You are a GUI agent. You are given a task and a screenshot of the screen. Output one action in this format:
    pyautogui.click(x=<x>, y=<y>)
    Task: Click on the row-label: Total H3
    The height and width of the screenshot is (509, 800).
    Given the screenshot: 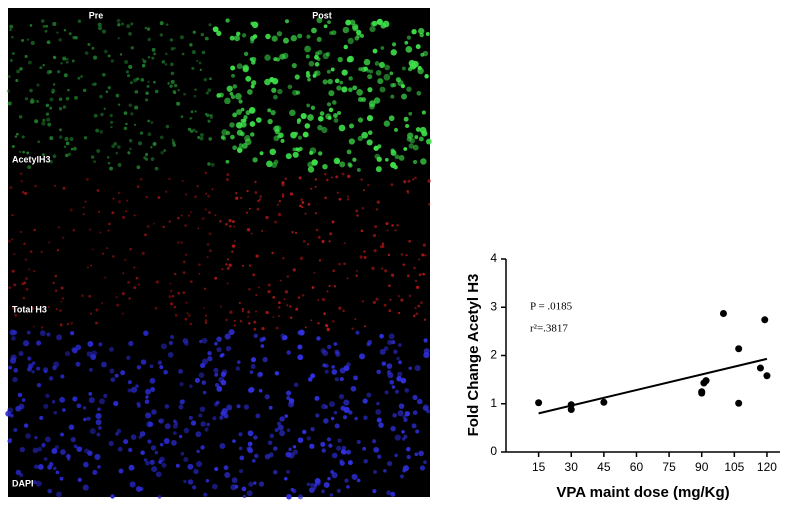 What is the action you would take?
    pyautogui.click(x=29, y=309)
    